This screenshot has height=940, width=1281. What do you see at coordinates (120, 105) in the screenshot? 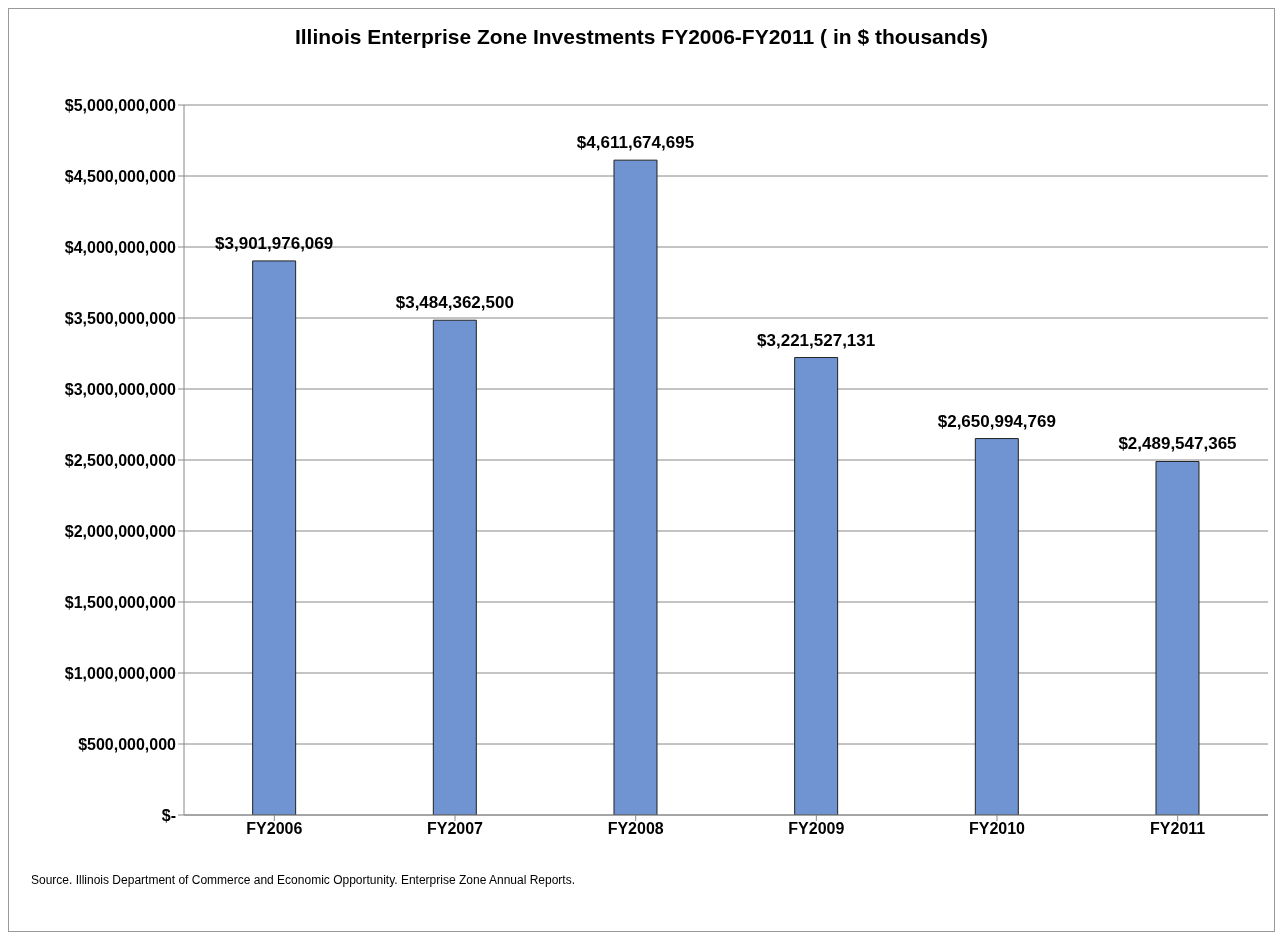
I see `y-tick-label: $5,000,000,000` at bounding box center [120, 105].